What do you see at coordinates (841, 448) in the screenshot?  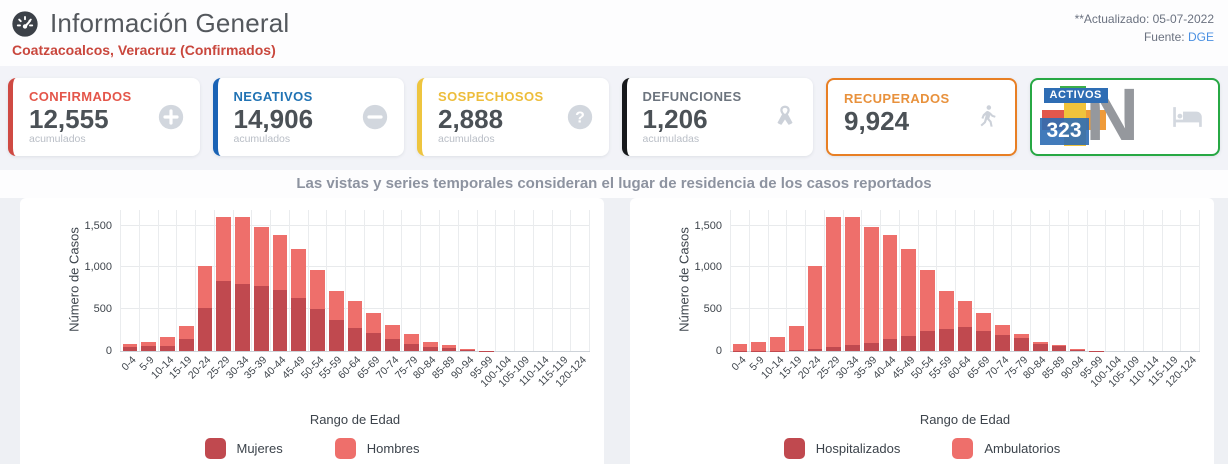 I see `legend-item-hospitalizados: Hospitalizados` at bounding box center [841, 448].